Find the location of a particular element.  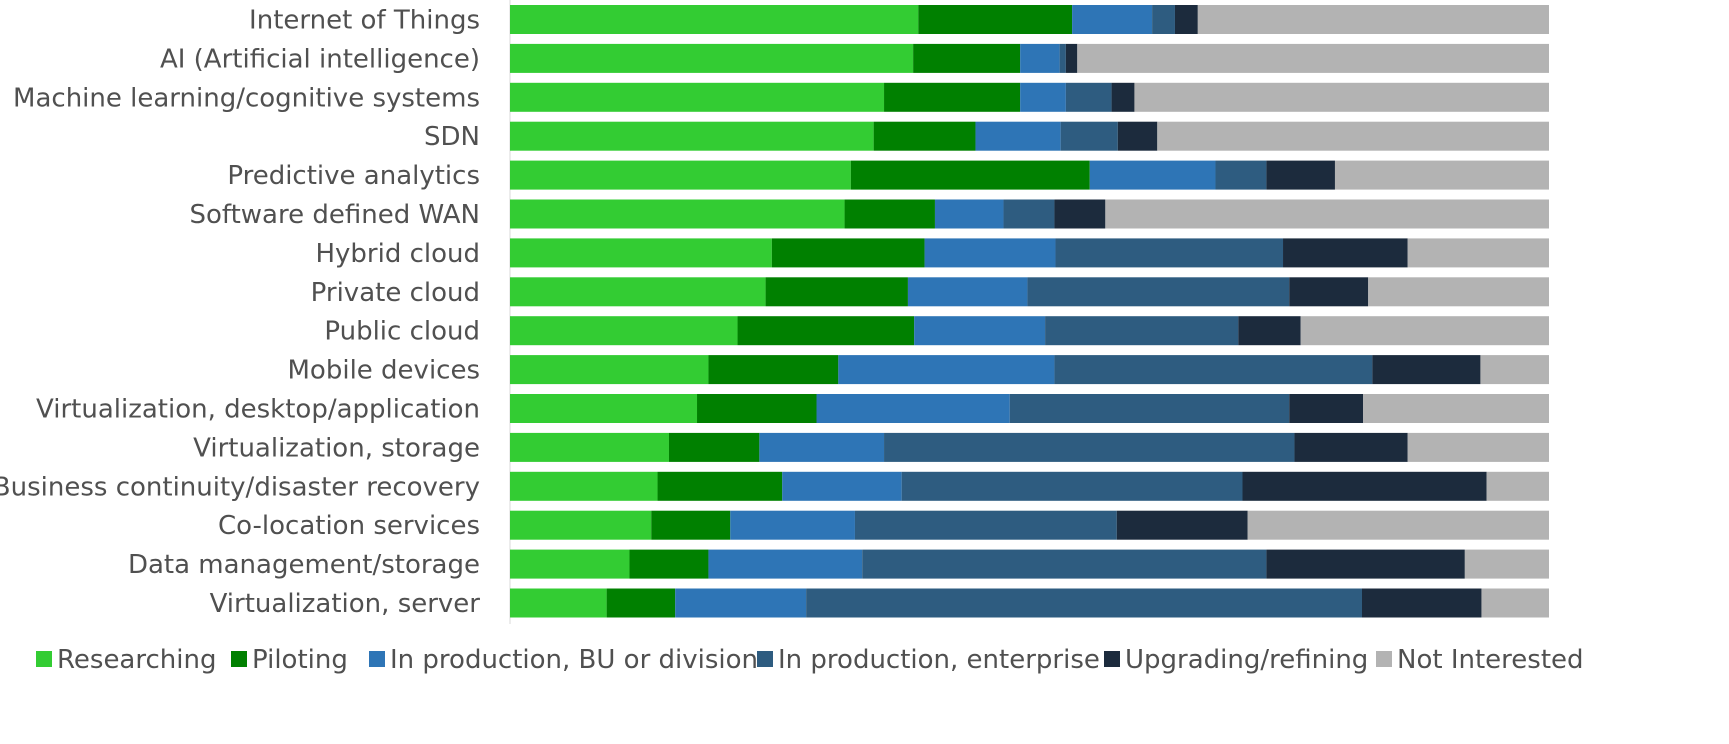

bar-segment-in-production-enterprise-machine-learning-cognitive-systems is located at coordinates (1088, 97).